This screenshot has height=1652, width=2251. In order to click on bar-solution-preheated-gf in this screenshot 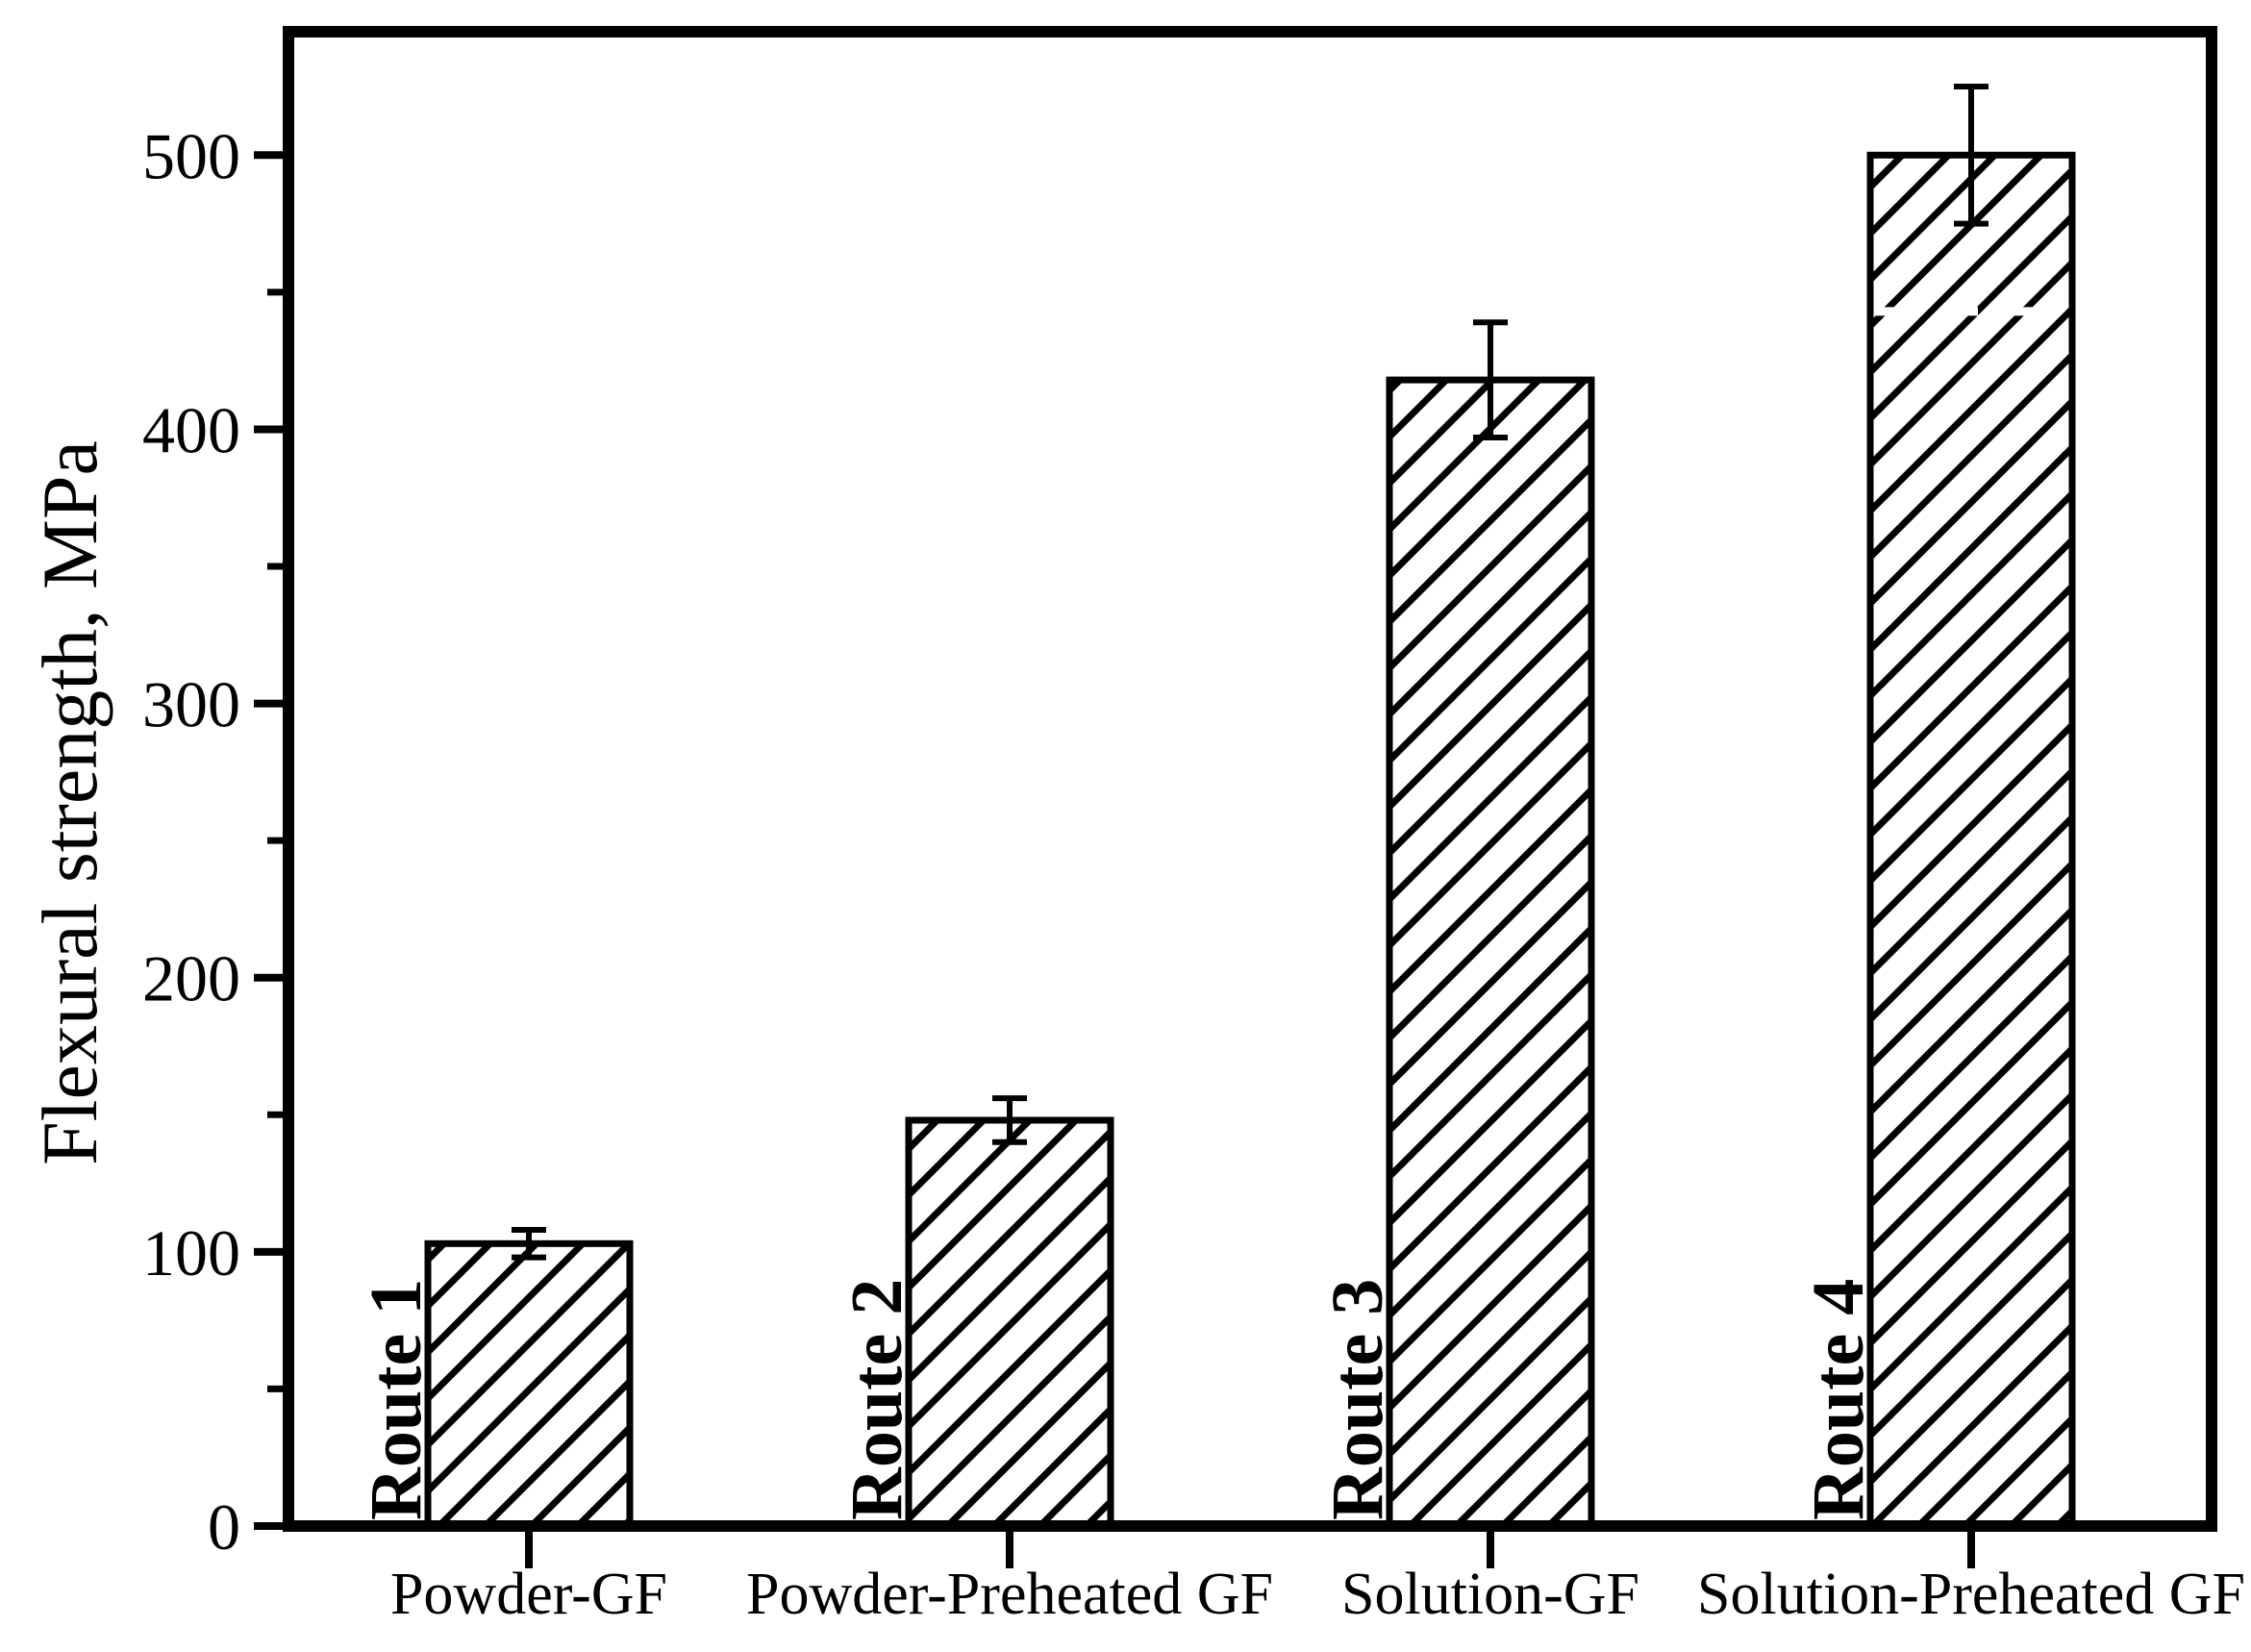, I will do `click(1971, 840)`.